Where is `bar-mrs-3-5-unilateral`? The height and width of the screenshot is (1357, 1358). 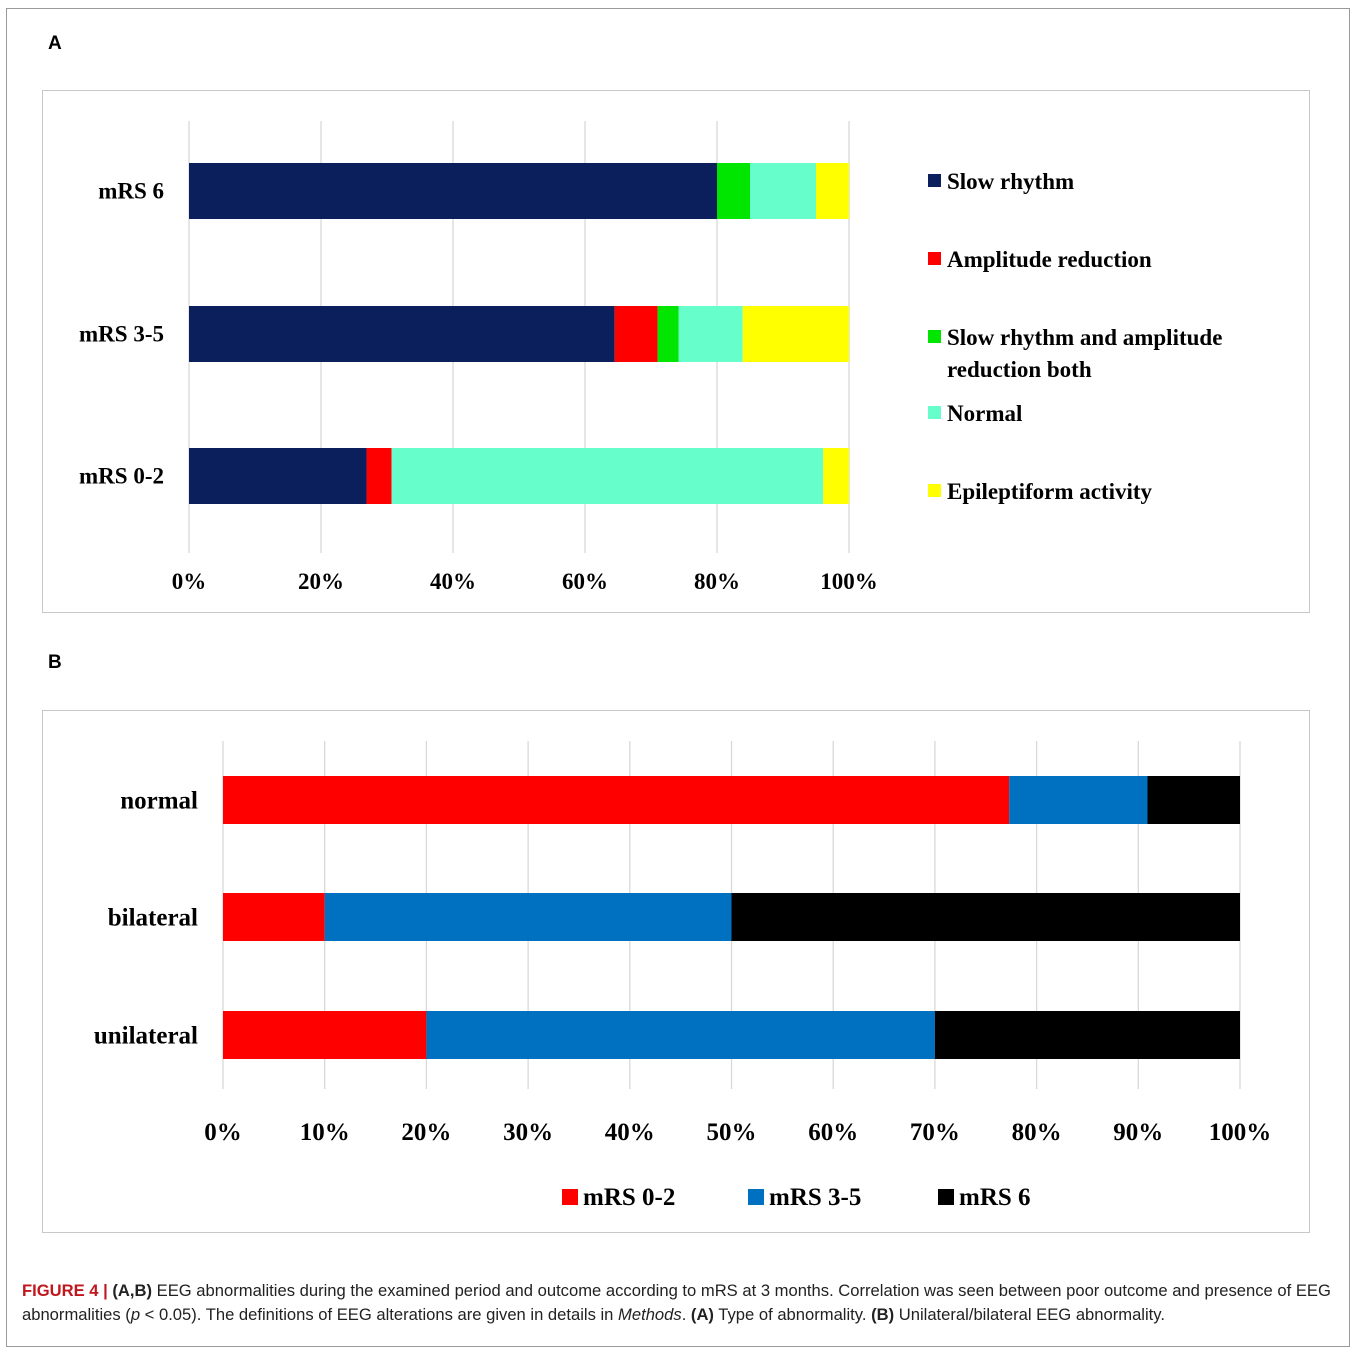
bar-mrs-3-5-unilateral is located at coordinates (680, 1035).